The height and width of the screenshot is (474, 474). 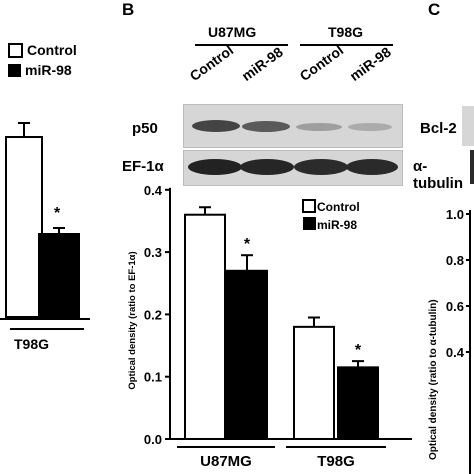 What do you see at coordinates (57, 214) in the screenshot?
I see `left-significance-star: *` at bounding box center [57, 214].